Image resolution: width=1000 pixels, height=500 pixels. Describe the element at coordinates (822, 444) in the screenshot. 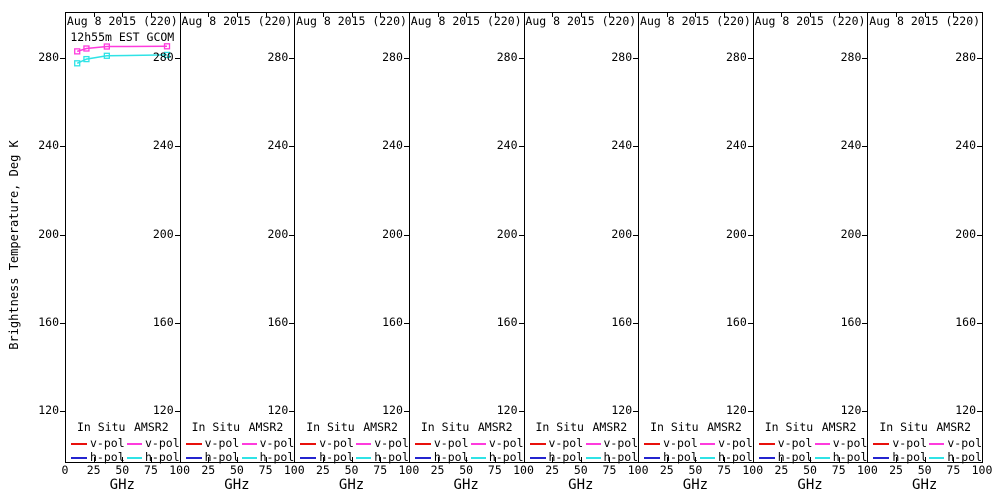

I see `legend-swatch-amsr2-v-pol` at that location.